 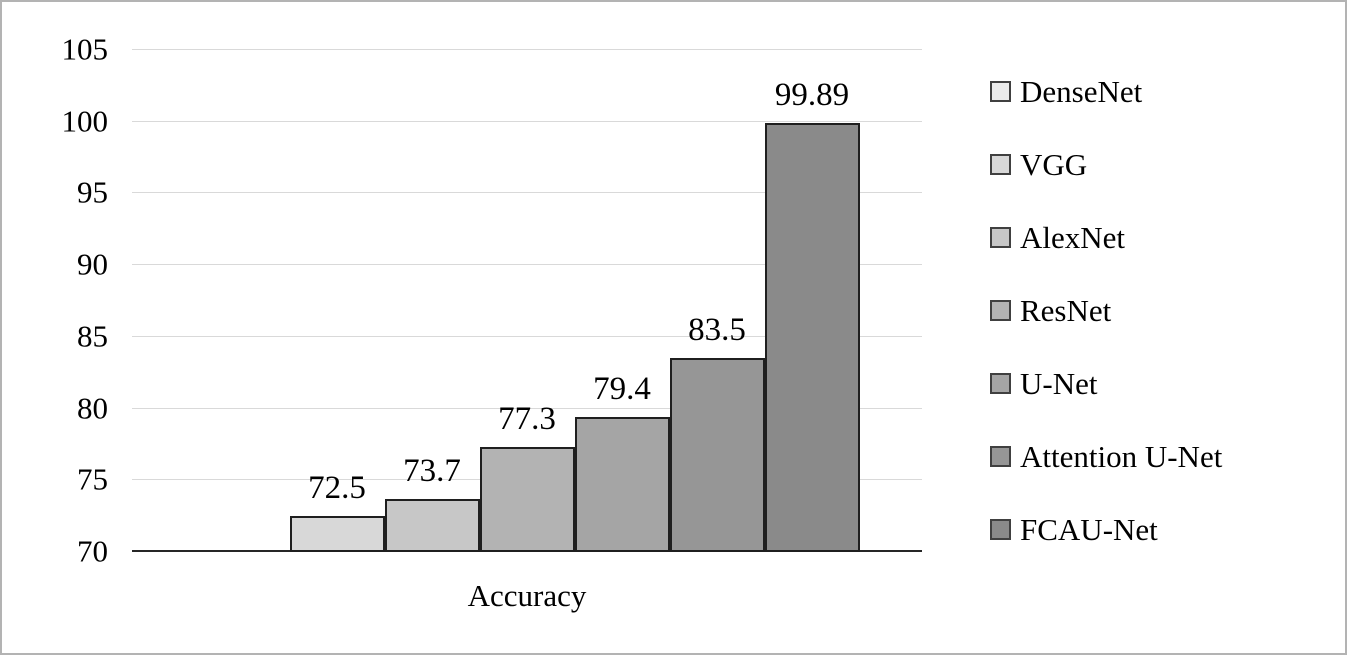 What do you see at coordinates (1089, 529) in the screenshot?
I see `legend-label-fcau-net: FCAU-Net` at bounding box center [1089, 529].